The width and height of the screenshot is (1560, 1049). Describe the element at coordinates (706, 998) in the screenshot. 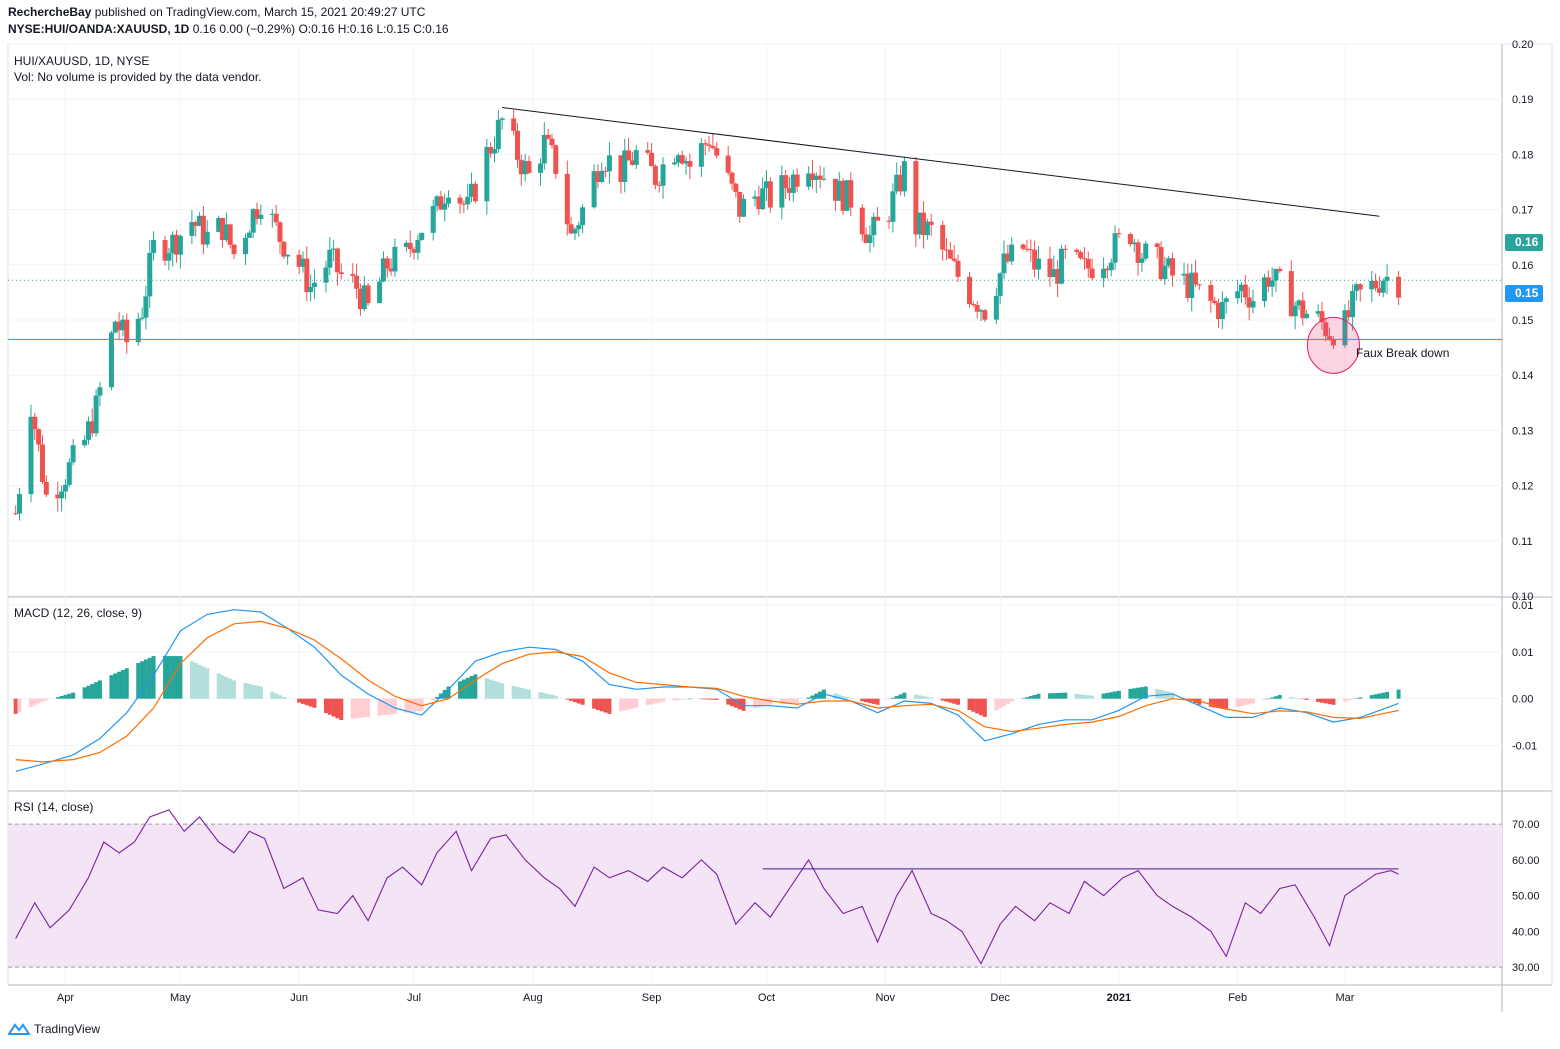

I see `time-axis: Apr May Jun Jul Aug Sep Oct Nov Dec 2021 Feb Mar` at that location.